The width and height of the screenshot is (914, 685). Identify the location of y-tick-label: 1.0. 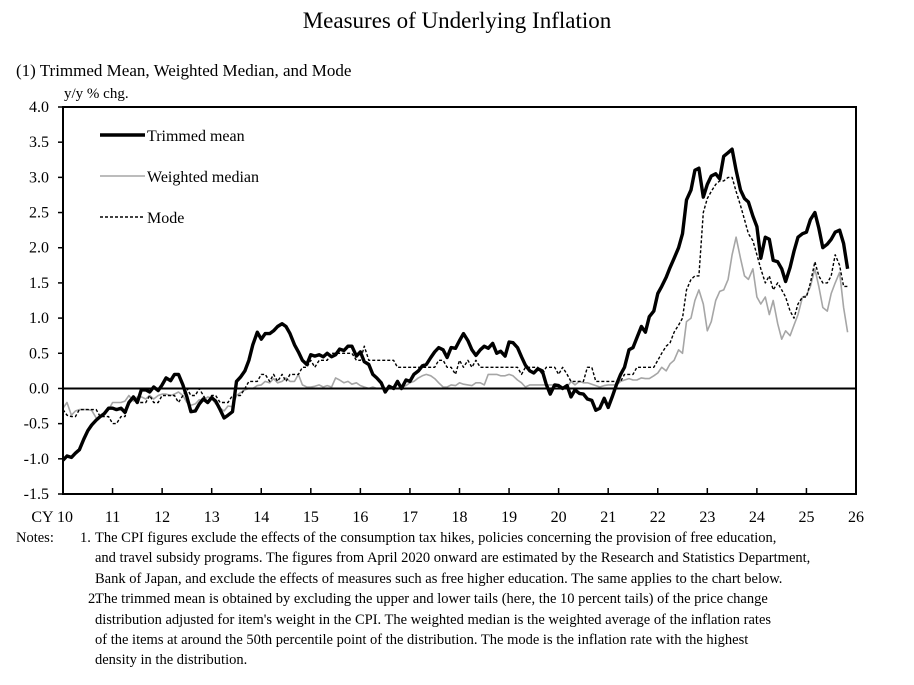
(39, 318).